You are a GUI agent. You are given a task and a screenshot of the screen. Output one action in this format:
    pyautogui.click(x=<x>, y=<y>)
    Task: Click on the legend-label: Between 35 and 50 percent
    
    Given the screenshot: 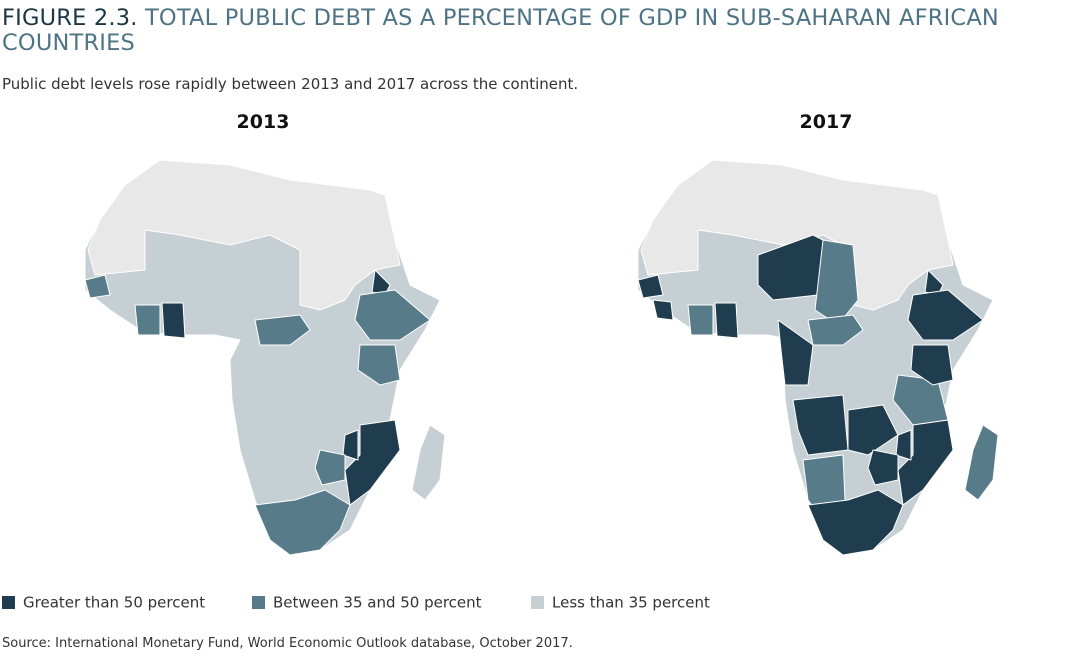 What is the action you would take?
    pyautogui.click(x=377, y=603)
    